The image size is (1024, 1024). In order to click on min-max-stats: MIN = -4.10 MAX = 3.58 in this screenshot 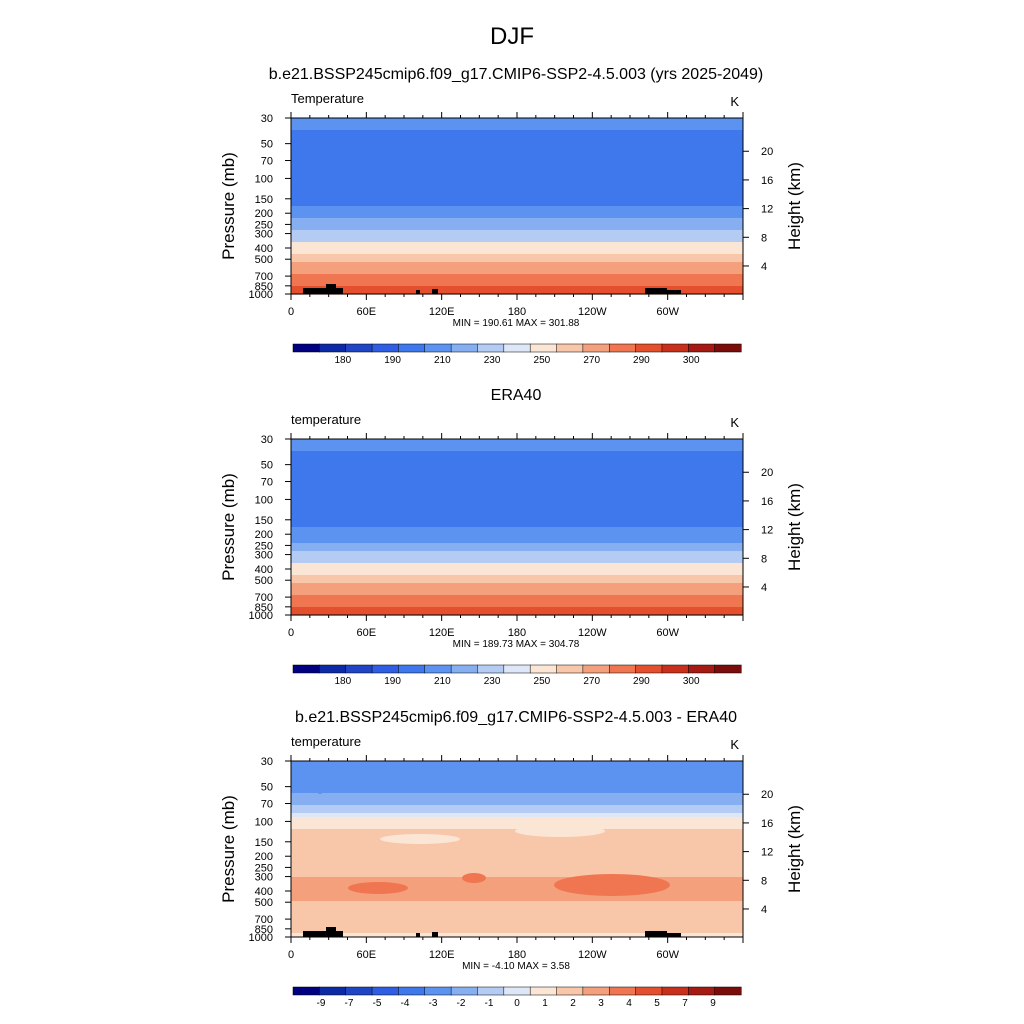, I will do `click(516, 966)`.